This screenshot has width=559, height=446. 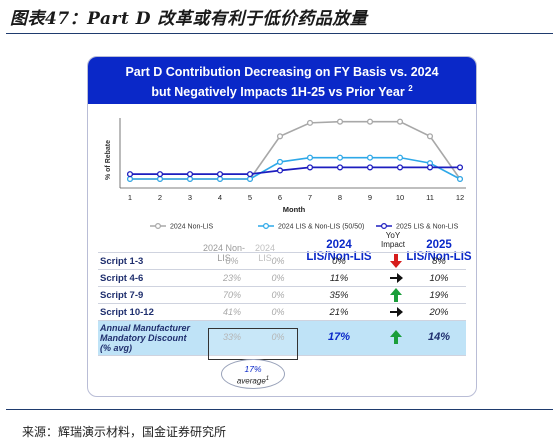 I want to click on y-axis-label: % of Rebate, so click(x=108, y=160).